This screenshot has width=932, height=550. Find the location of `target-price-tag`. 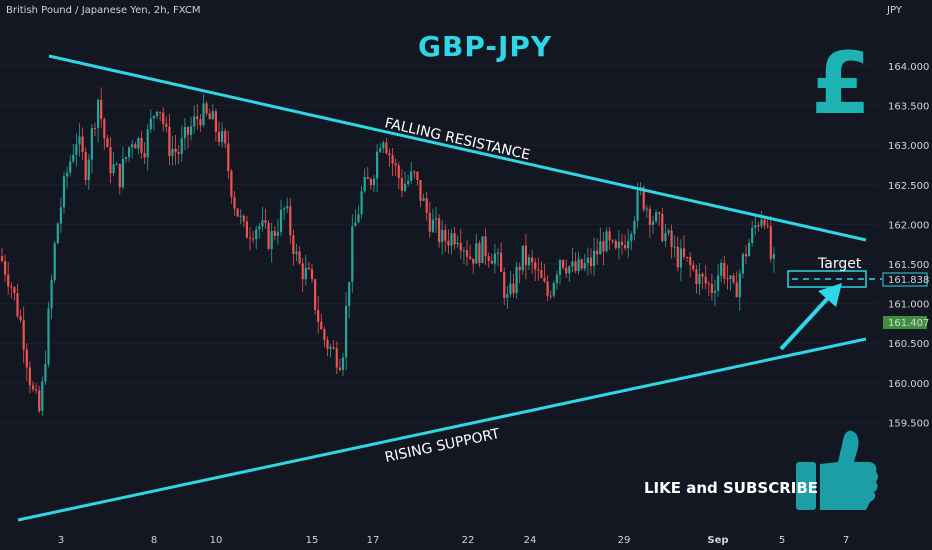

target-price-tag is located at coordinates (905, 279).